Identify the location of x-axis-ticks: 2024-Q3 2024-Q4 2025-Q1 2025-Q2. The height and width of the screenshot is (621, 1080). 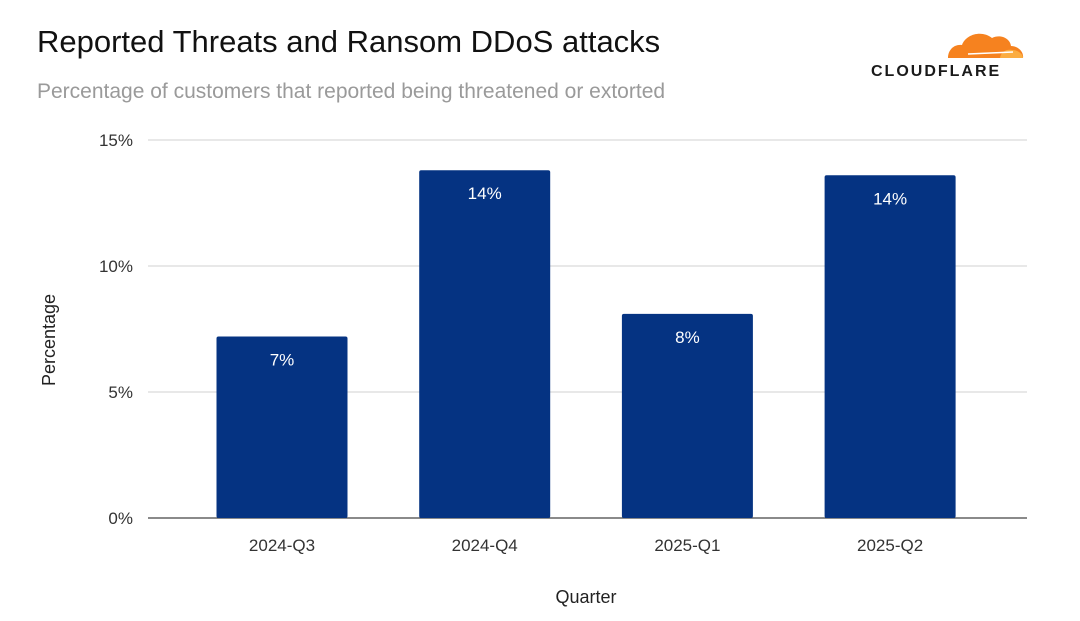
(586, 545).